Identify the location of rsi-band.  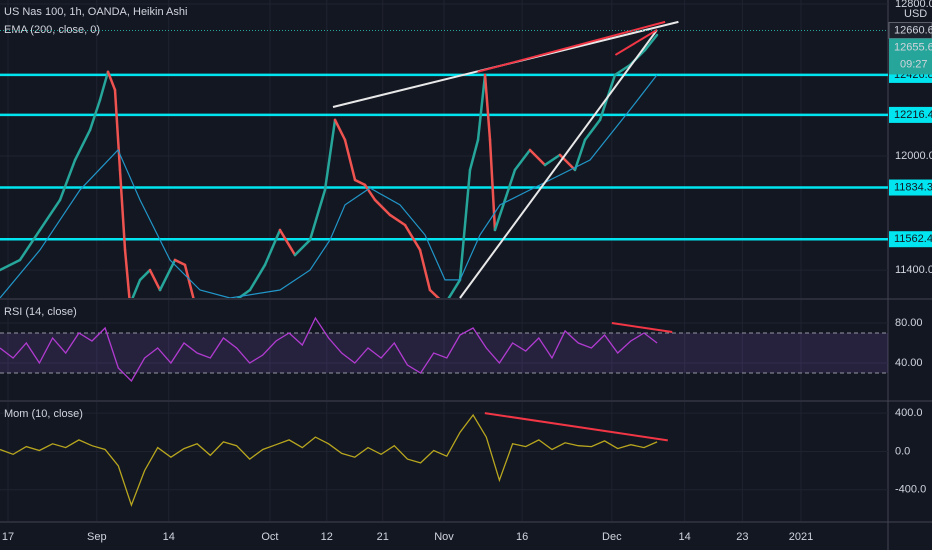
(444, 353).